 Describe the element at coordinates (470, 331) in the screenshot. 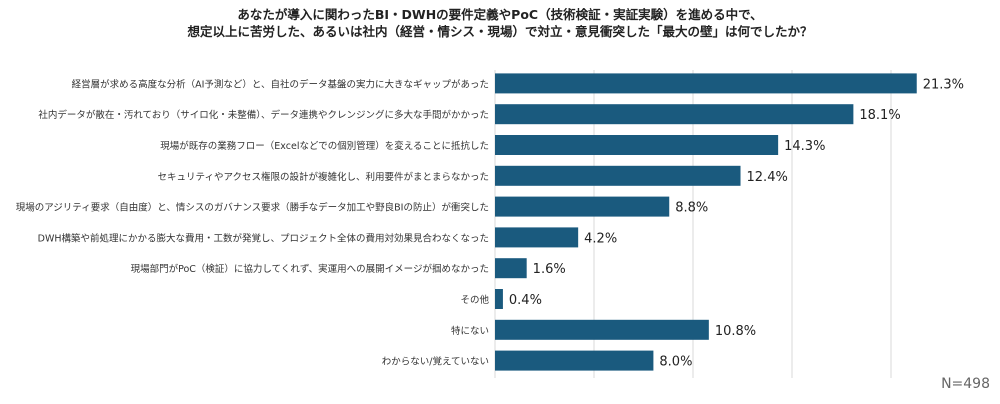

I see `category-label: 特にない` at that location.